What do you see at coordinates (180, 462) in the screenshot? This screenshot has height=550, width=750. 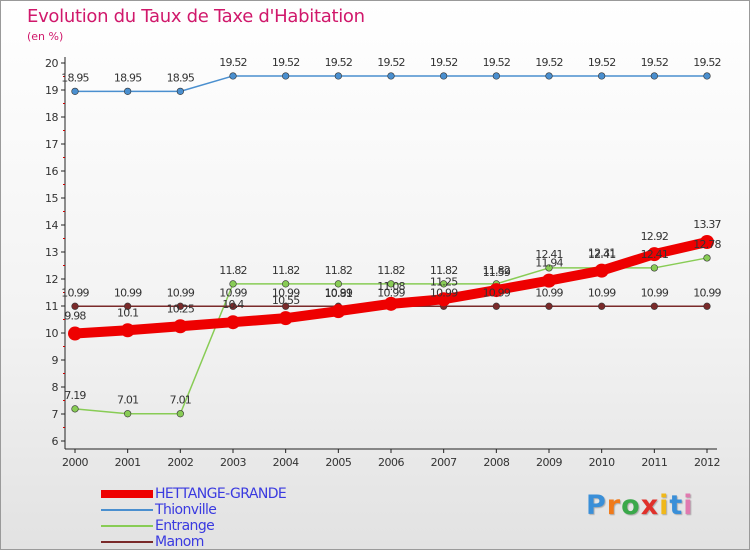 I see `x-tick-label: 2002` at bounding box center [180, 462].